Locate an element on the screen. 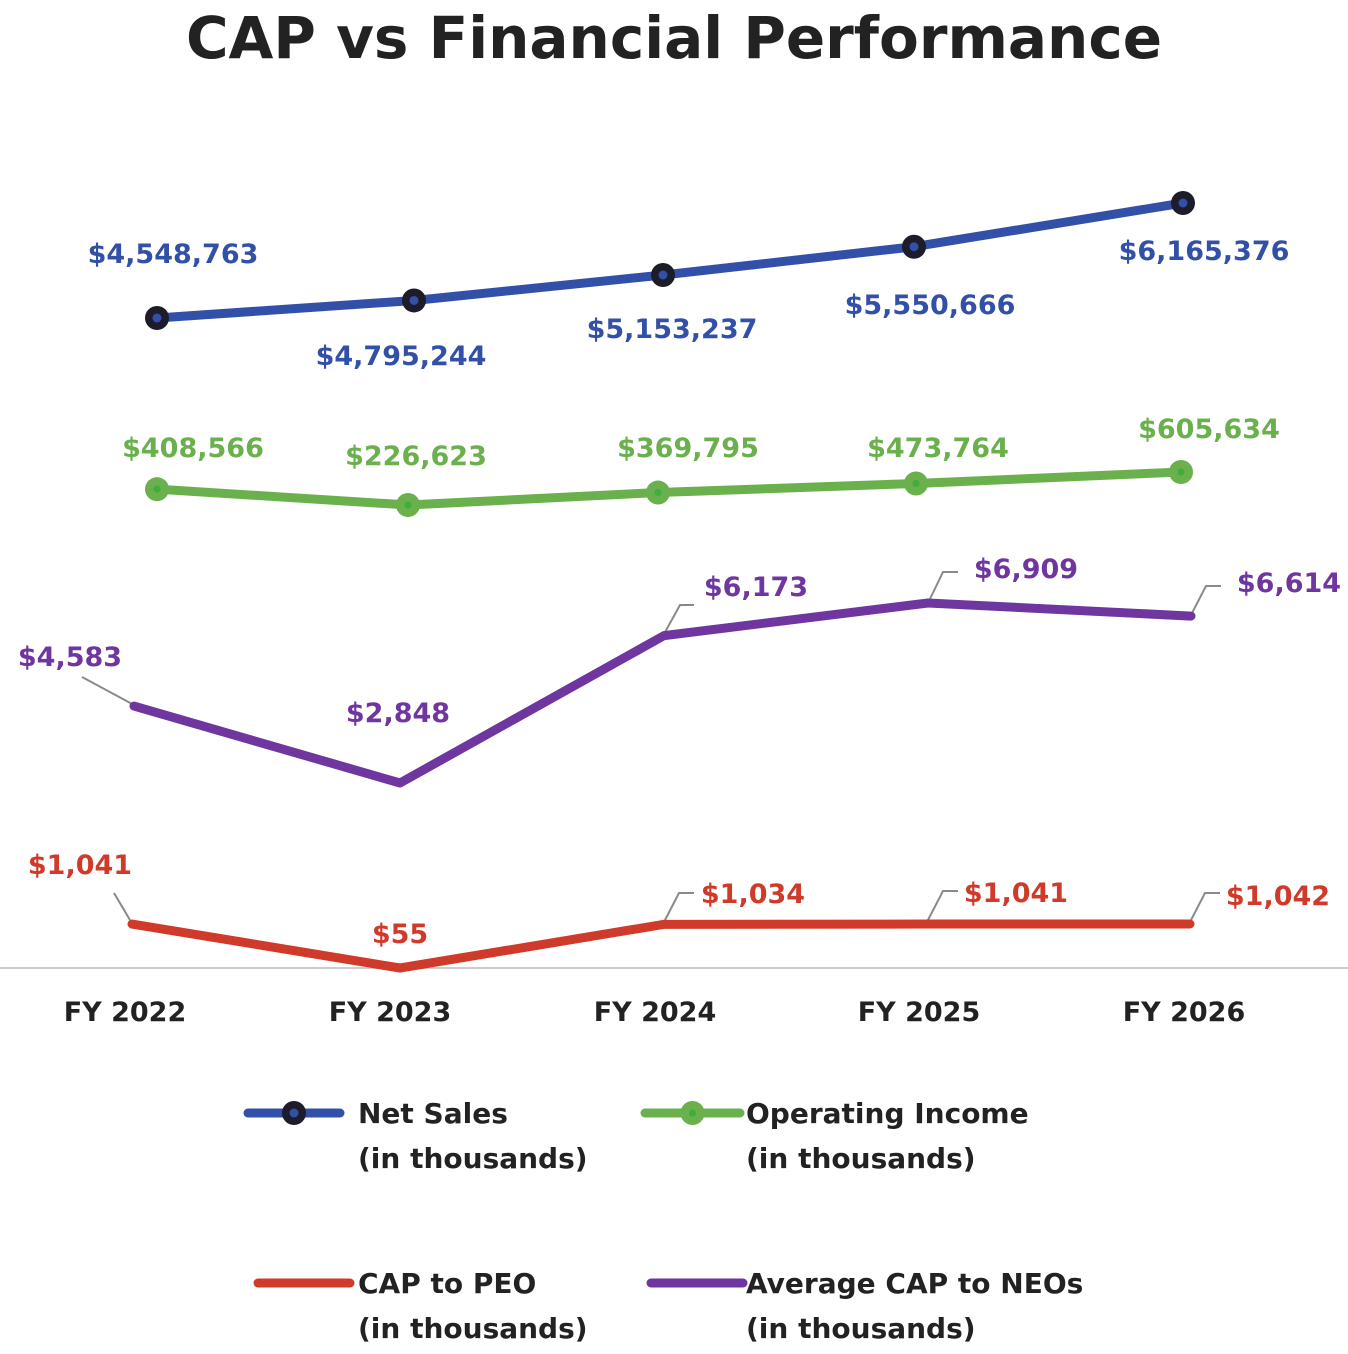 The image size is (1348, 1354). legend-item-cap-peo: CAP to PEO (in thousands) is located at coordinates (420, 1306).